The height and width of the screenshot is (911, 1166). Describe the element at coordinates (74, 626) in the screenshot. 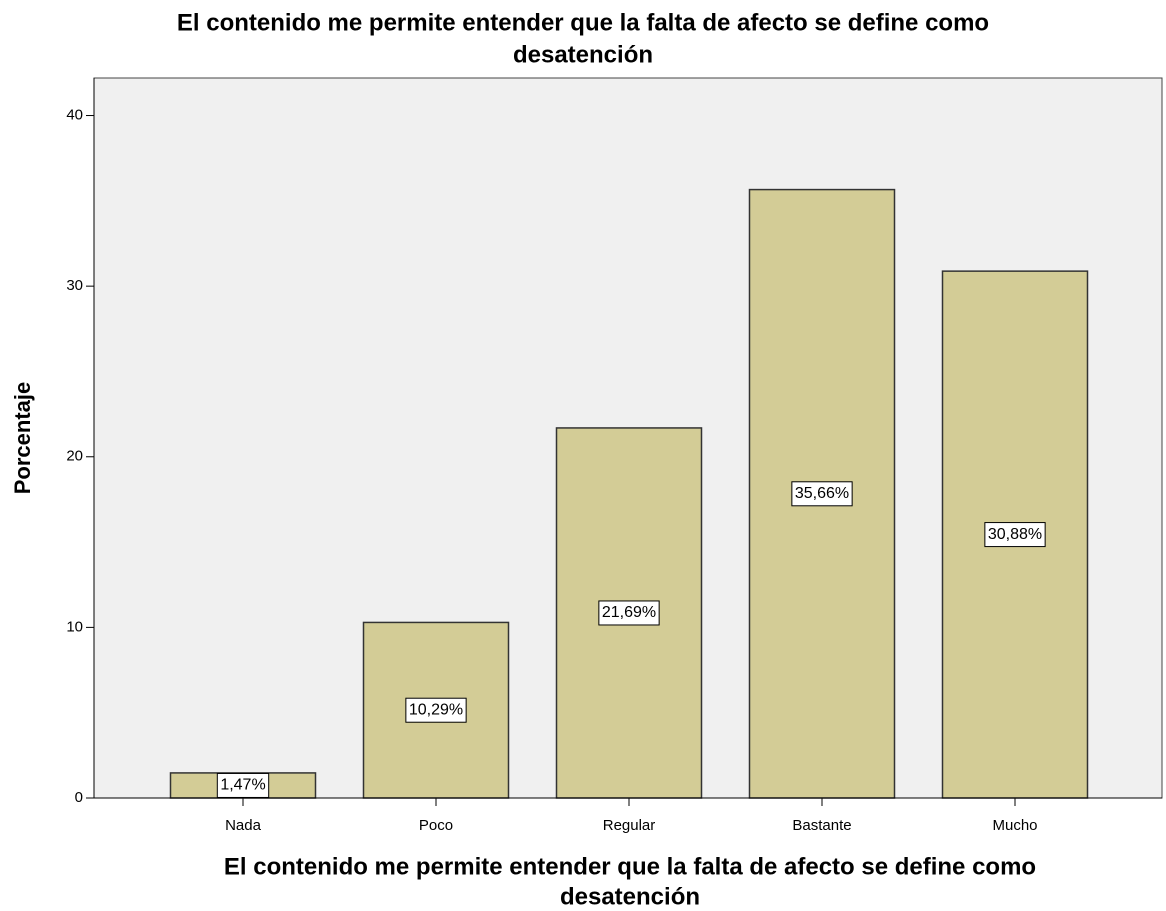

I see `y-tick-label: 10` at that location.